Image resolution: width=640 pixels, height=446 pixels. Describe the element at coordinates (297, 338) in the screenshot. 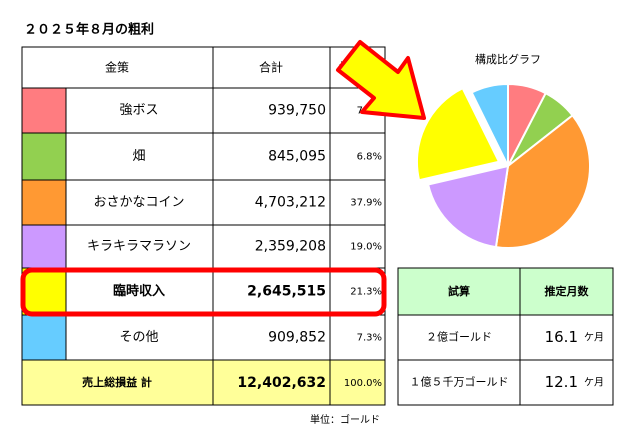

I see `item-total: 909,852` at that location.